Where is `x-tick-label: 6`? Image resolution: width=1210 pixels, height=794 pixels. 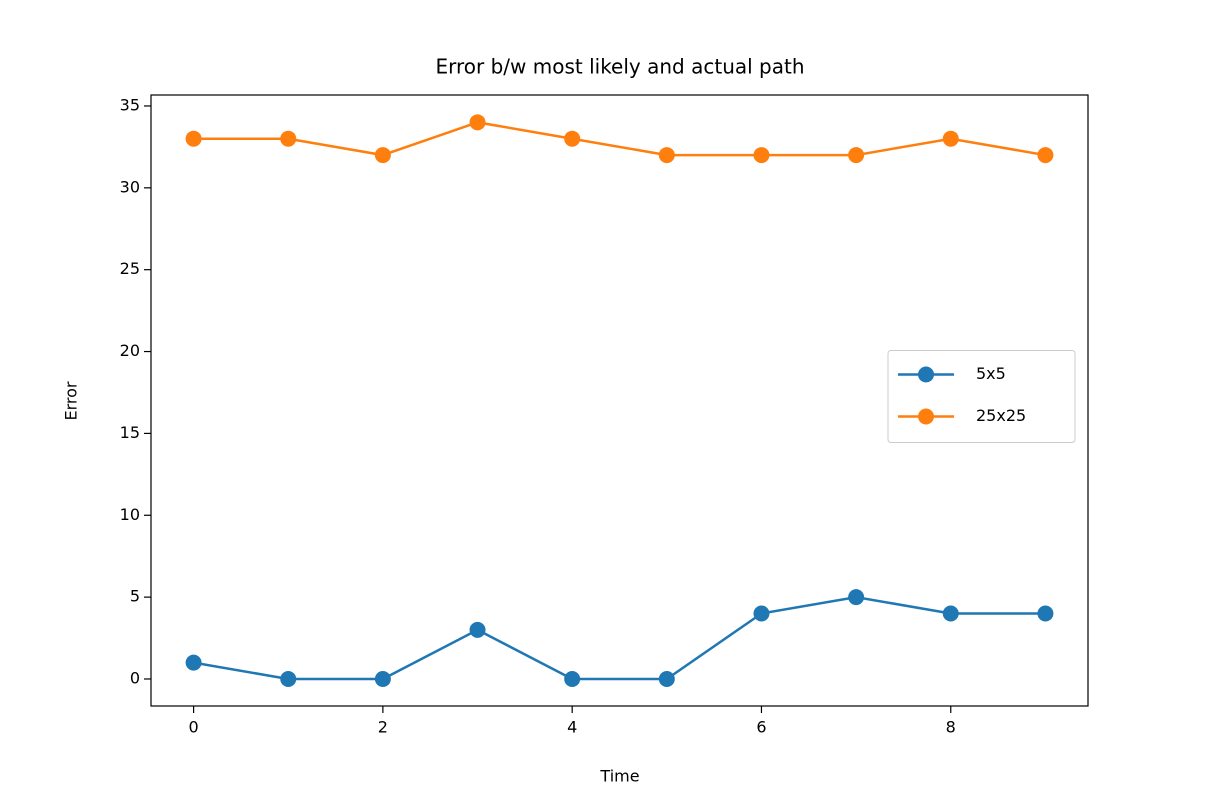
x-tick-label: 6 is located at coordinates (761, 727).